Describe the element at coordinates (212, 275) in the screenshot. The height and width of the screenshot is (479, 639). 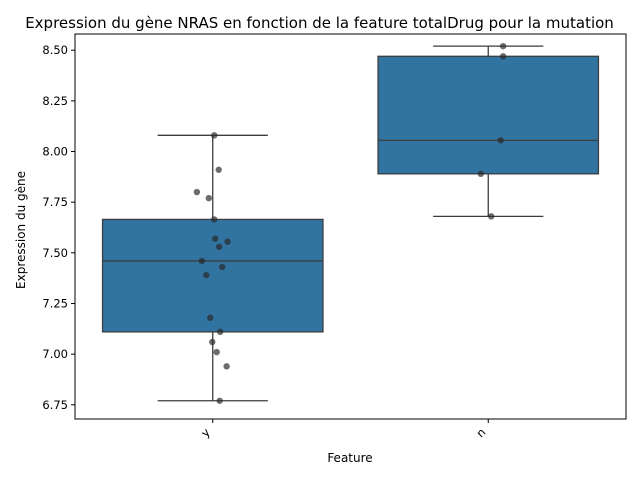
I see `box-iqr-y` at that location.